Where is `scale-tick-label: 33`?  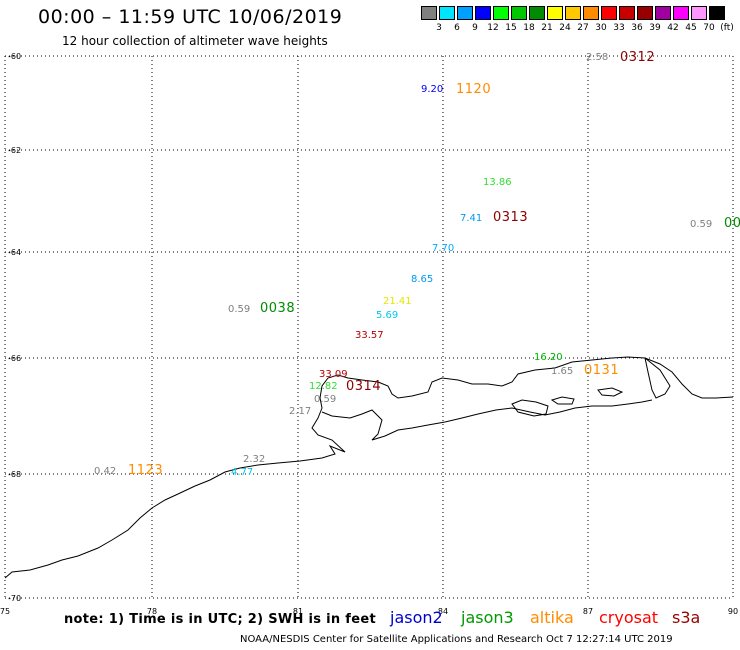
scale-tick-label: 33 is located at coordinates (619, 28).